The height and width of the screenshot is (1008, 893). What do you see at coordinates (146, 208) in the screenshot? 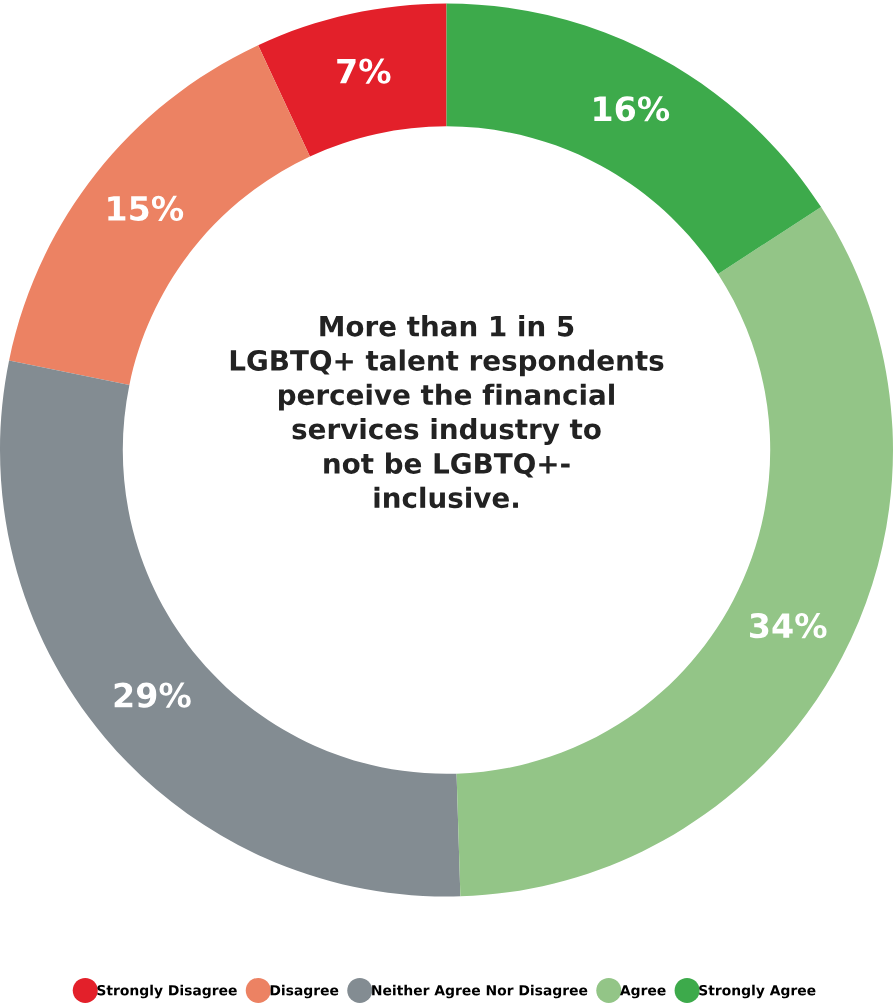
I see `data-label: 15%` at bounding box center [146, 208].